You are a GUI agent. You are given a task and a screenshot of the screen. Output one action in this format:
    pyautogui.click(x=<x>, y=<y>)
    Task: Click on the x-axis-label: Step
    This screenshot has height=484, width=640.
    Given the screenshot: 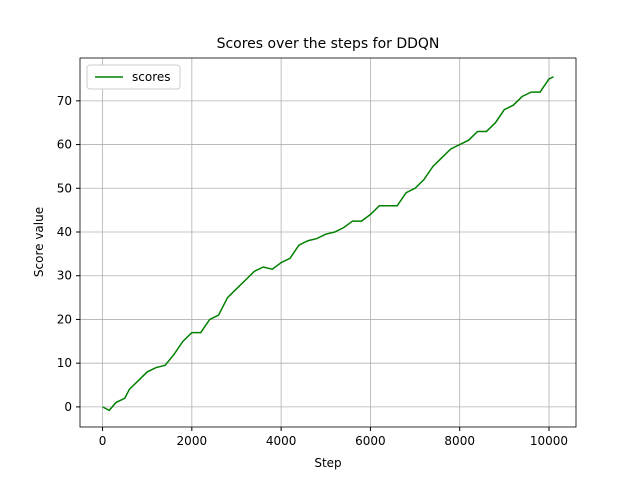 What is the action you would take?
    pyautogui.click(x=327, y=463)
    